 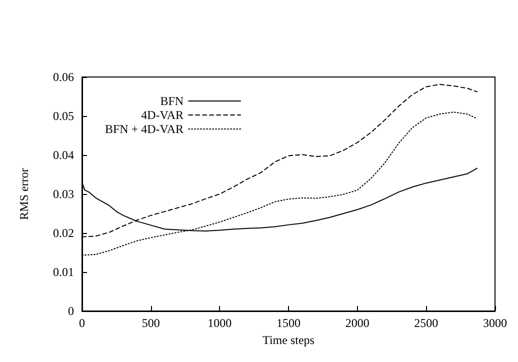 What do you see at coordinates (288, 323) in the screenshot?
I see `x-tick-label: 1500` at bounding box center [288, 323].